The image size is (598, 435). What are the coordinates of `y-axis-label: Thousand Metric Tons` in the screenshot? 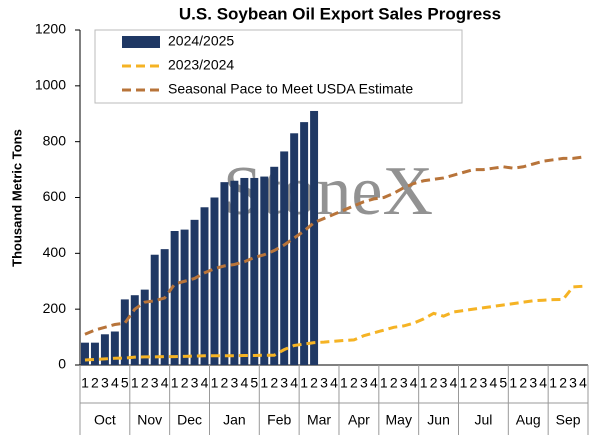 It's located at (16, 198).